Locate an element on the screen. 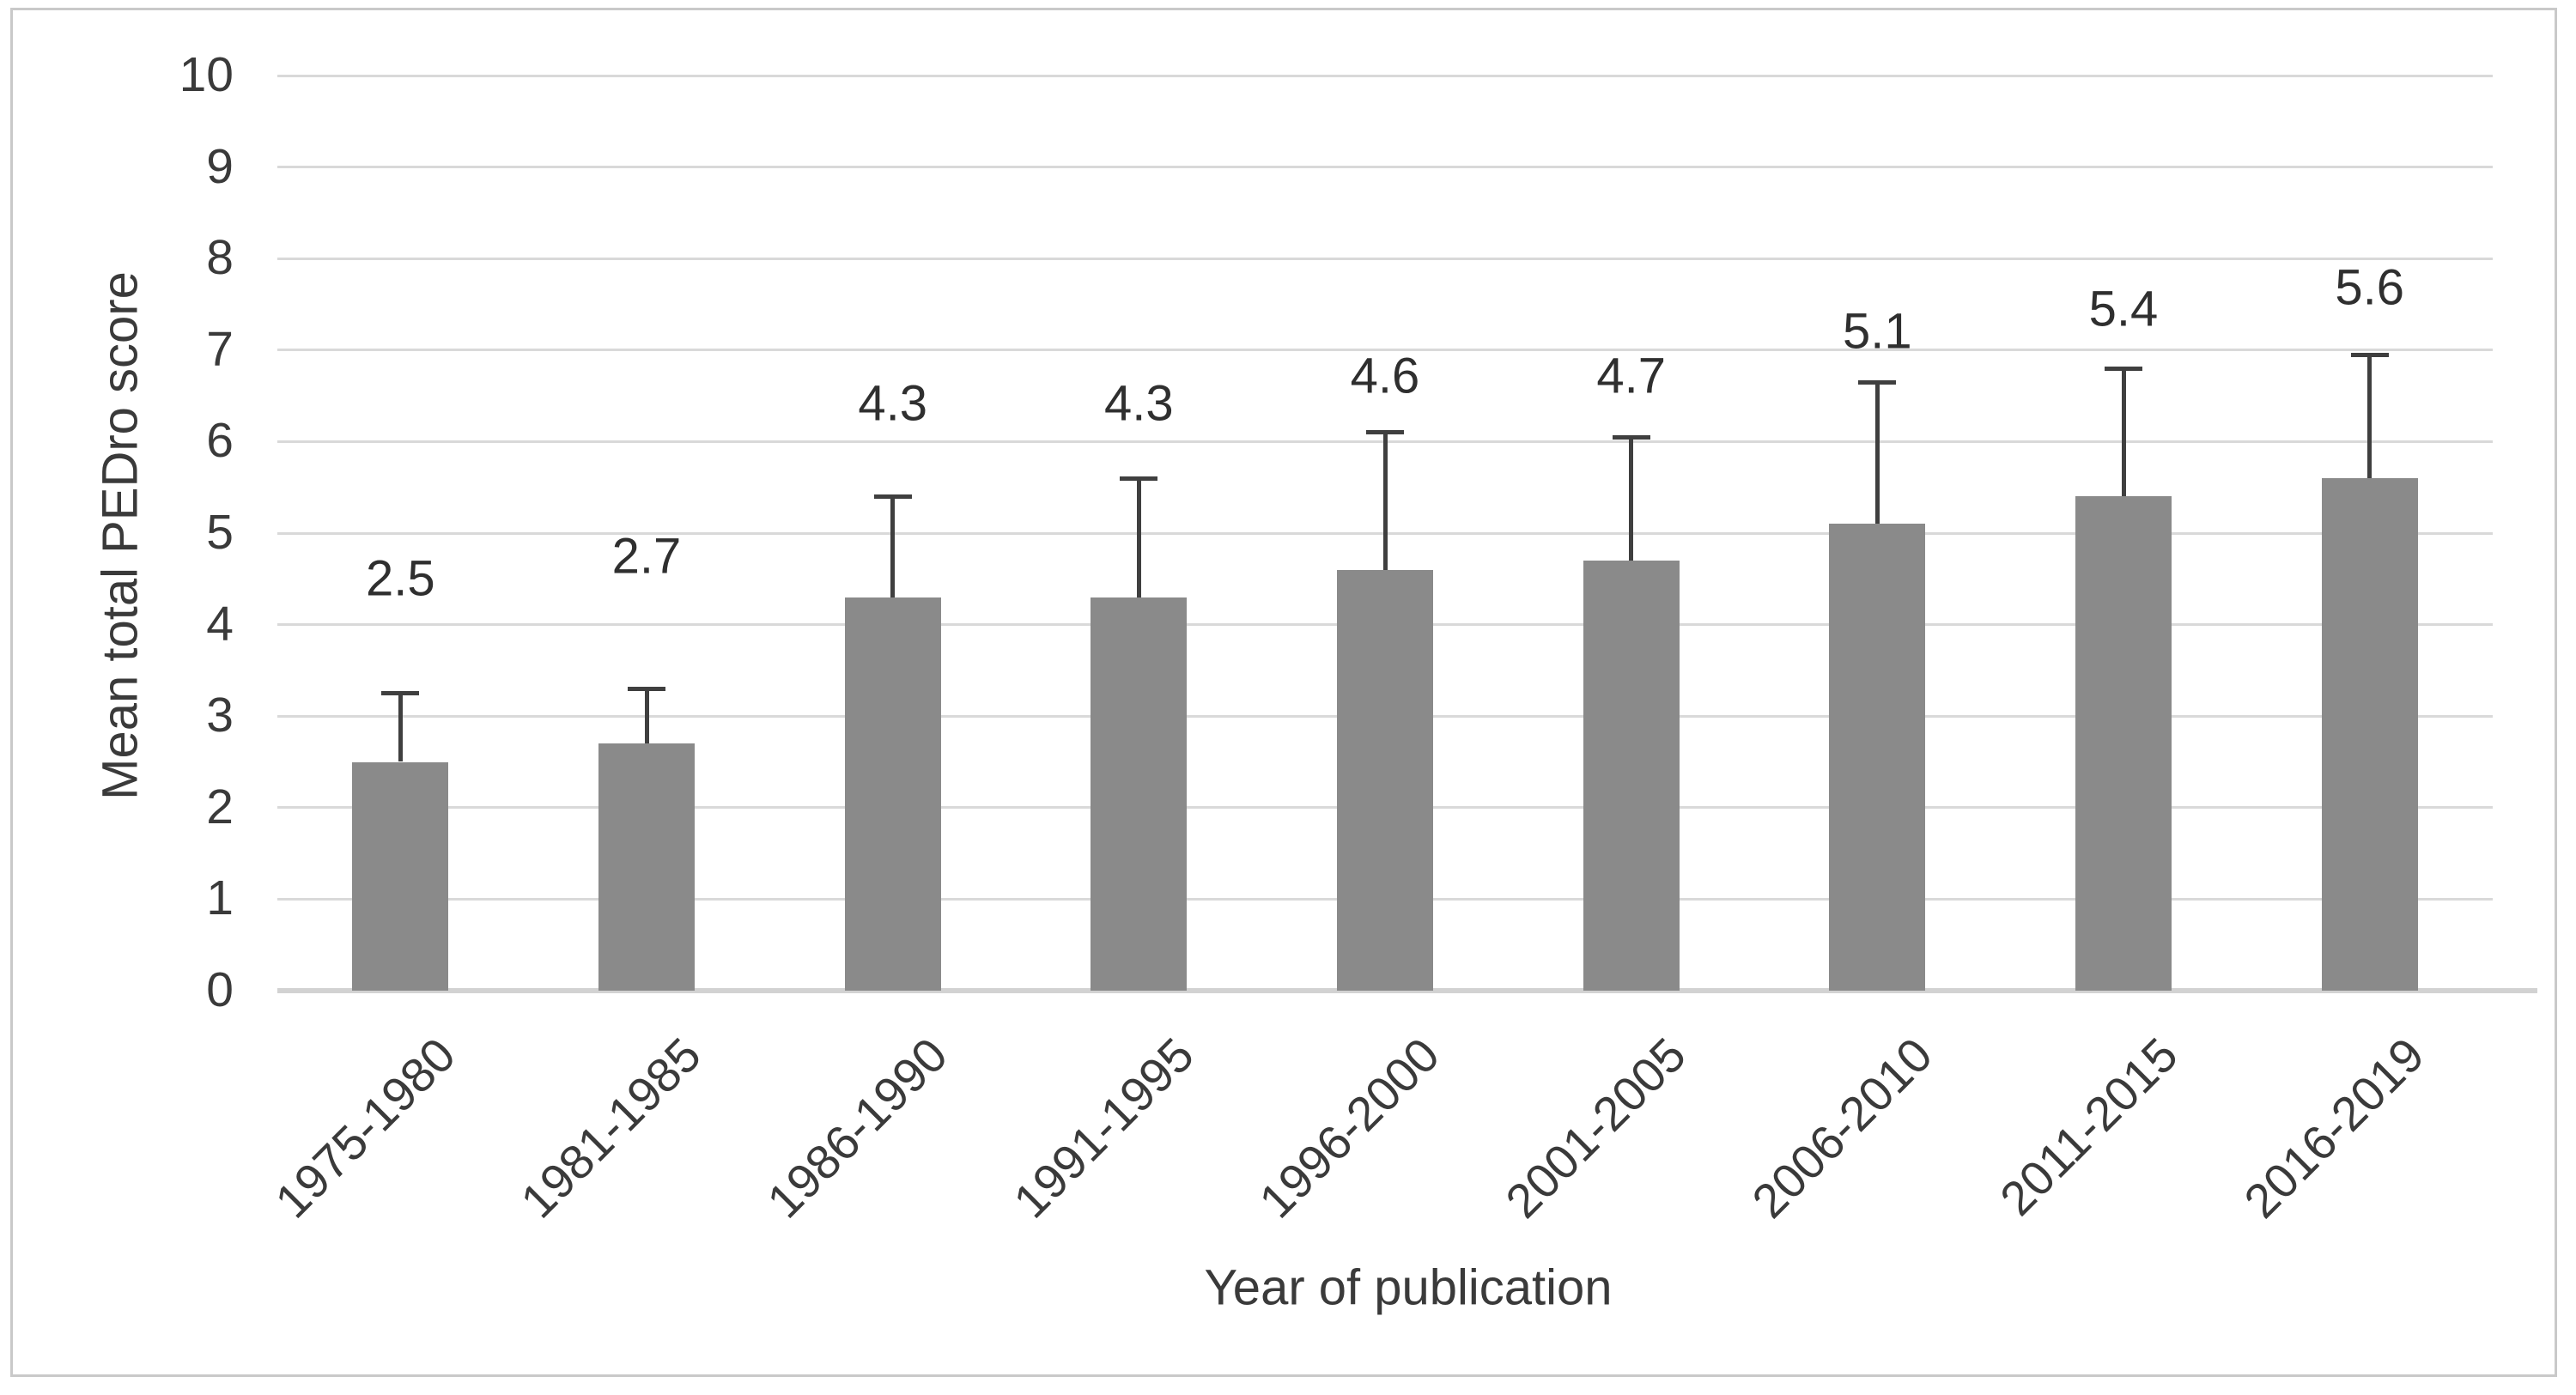 The height and width of the screenshot is (1395, 2576). bar-value-label: 4.6 is located at coordinates (1385, 376).